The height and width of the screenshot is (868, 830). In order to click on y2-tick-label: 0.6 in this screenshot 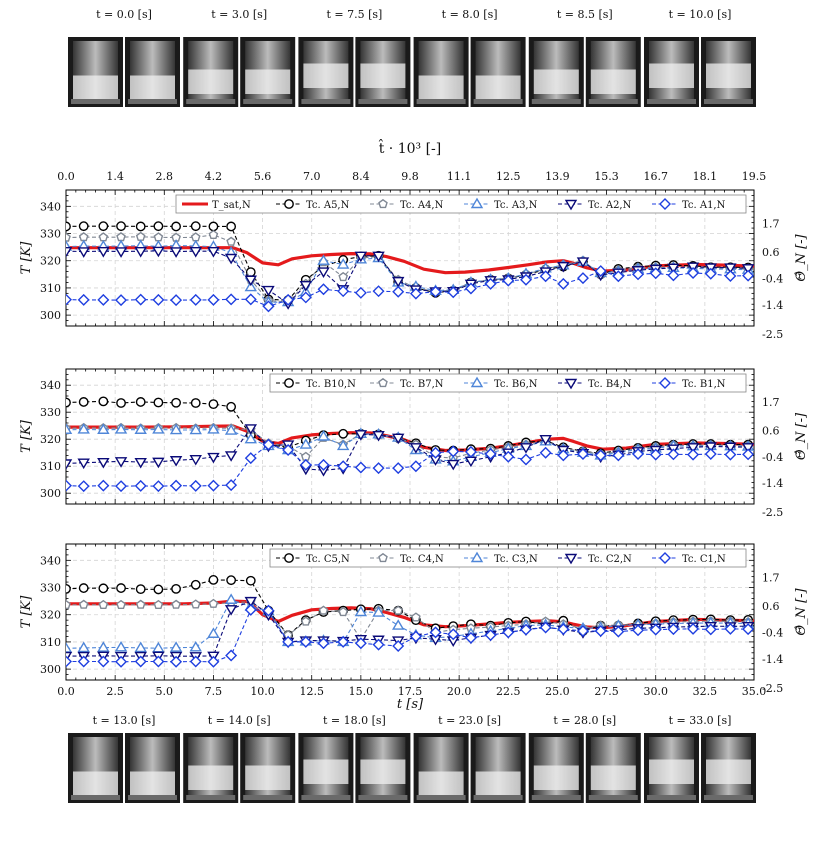, I will do `click(771, 431)`.